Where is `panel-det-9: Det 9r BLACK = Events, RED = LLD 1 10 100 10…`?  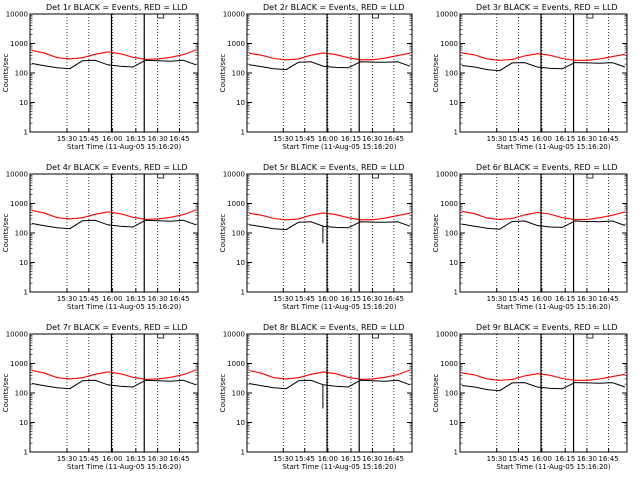 panel-det-9: Det 9r BLACK = Events, RED = LLD 1 10 100 10… is located at coordinates (530, 397).